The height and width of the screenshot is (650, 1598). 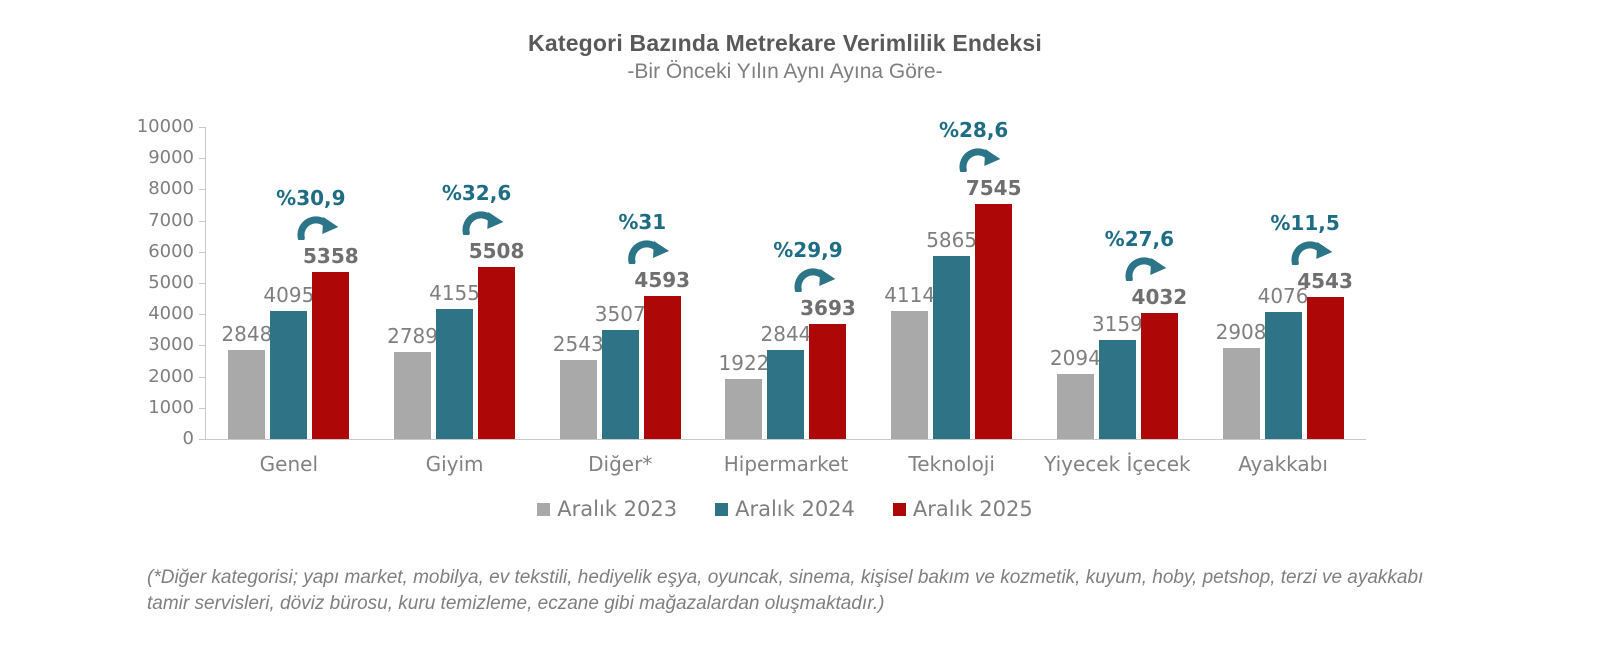 I want to click on pct-change-label: %29,9, so click(x=808, y=249).